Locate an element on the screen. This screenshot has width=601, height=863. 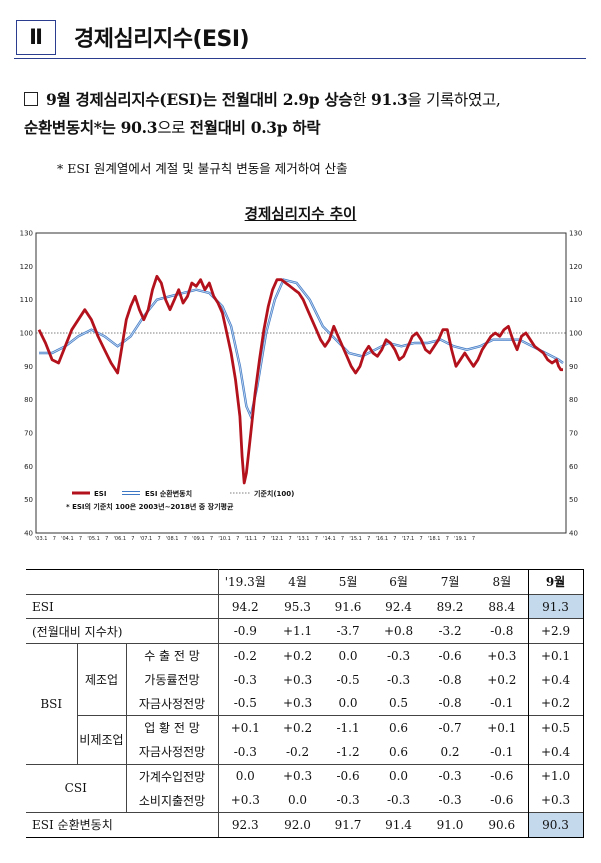
table-cell: -0.7 is located at coordinates (450, 727).